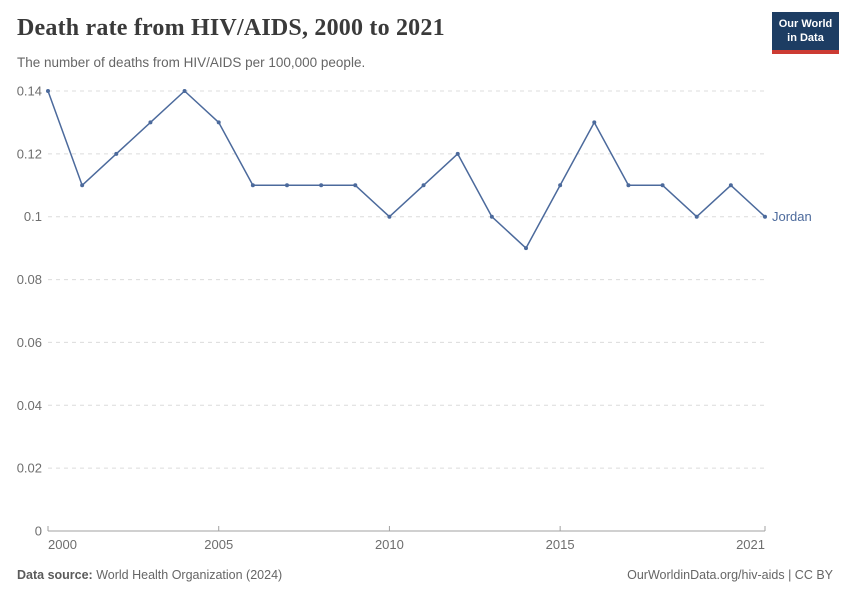 This screenshot has width=850, height=600. What do you see at coordinates (29, 405) in the screenshot?
I see `y-axis-tick-label: 0.04` at bounding box center [29, 405].